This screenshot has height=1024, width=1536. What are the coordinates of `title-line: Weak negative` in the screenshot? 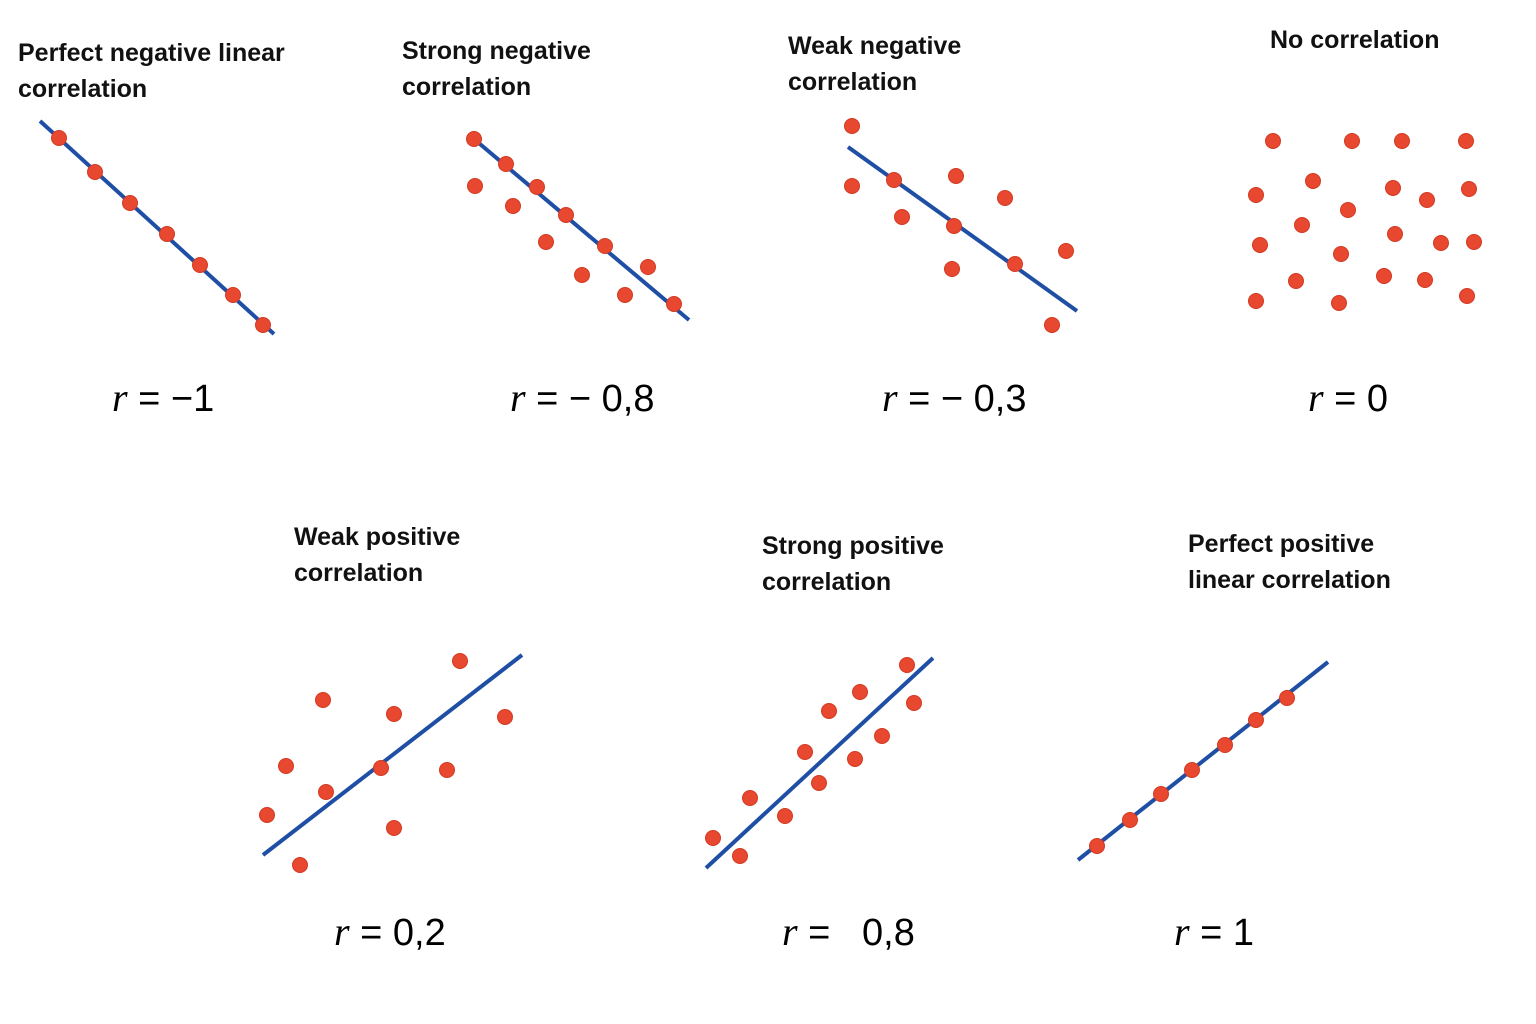 It's located at (875, 46).